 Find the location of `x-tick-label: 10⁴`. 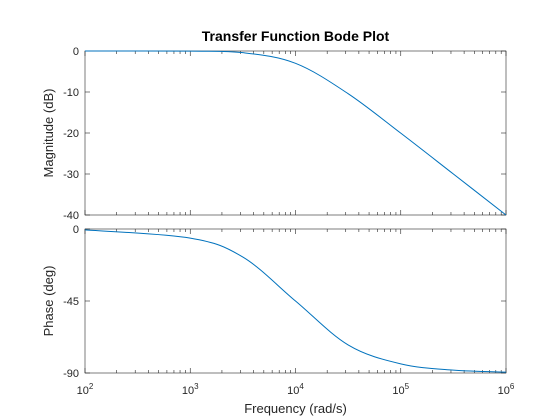

x-tick-label: 10⁴ is located at coordinates (295, 389).